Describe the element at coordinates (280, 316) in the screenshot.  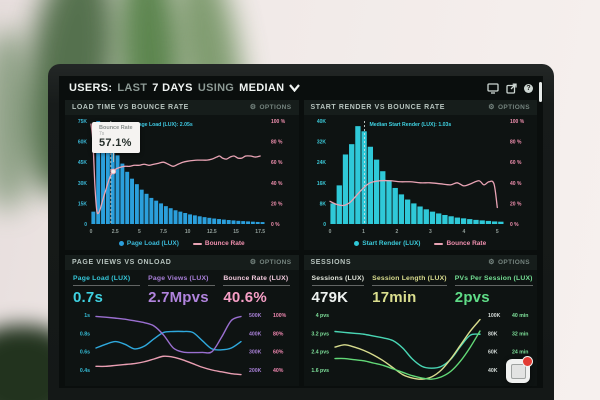
I see `svg-text: 100%` at that location.